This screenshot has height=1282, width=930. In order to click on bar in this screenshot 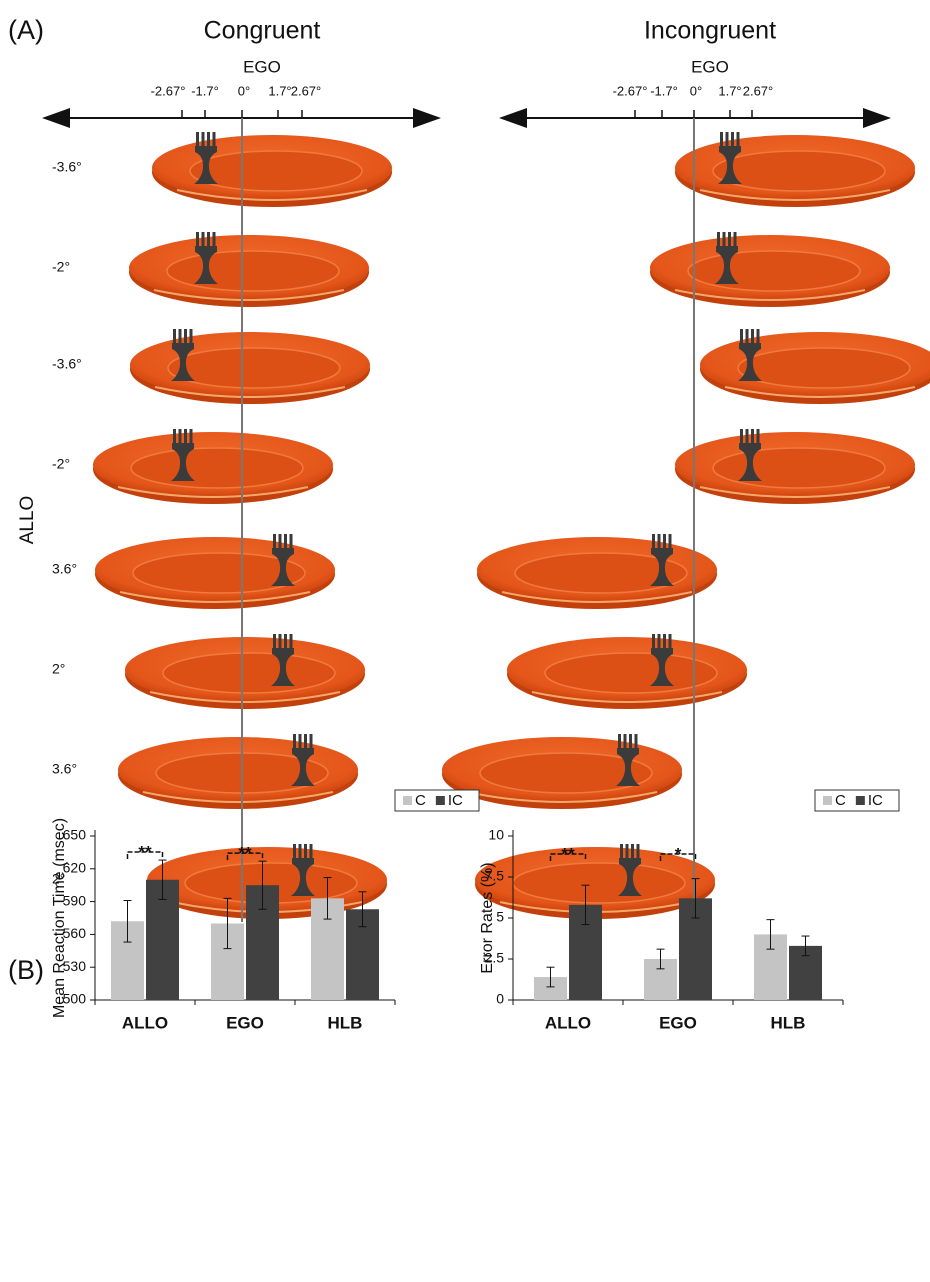, I will do `click(550, 988)`.